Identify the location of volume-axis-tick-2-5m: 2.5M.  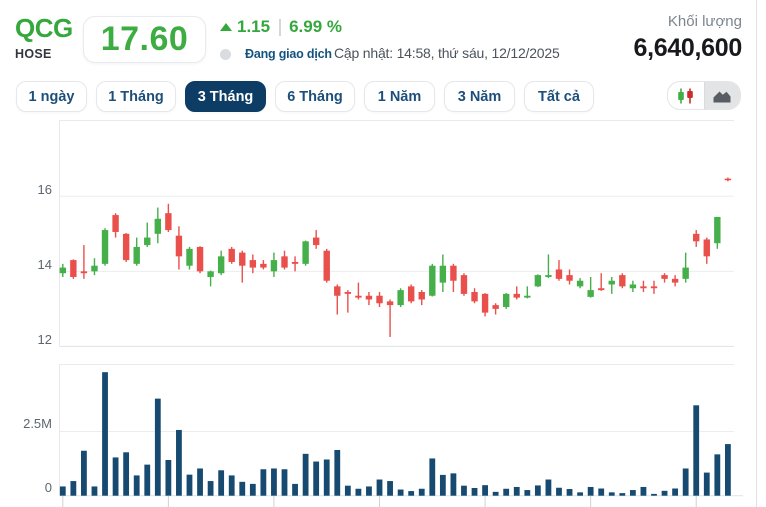
(37, 423).